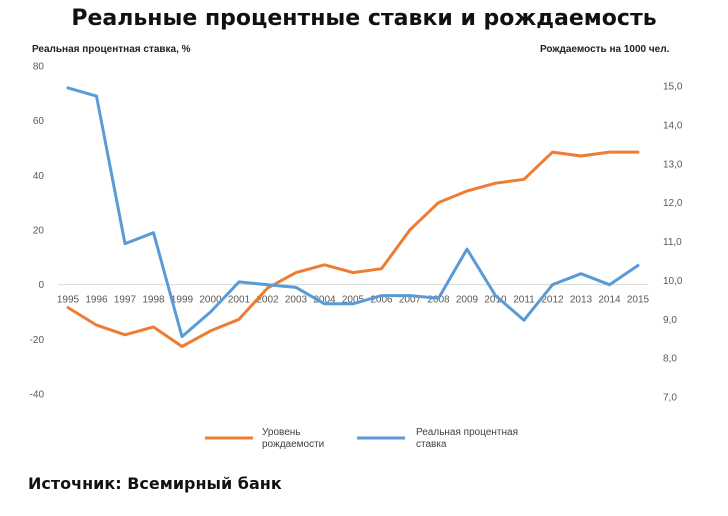  What do you see at coordinates (670, 398) in the screenshot?
I see `y-right-tick-label: 7,0` at bounding box center [670, 398].